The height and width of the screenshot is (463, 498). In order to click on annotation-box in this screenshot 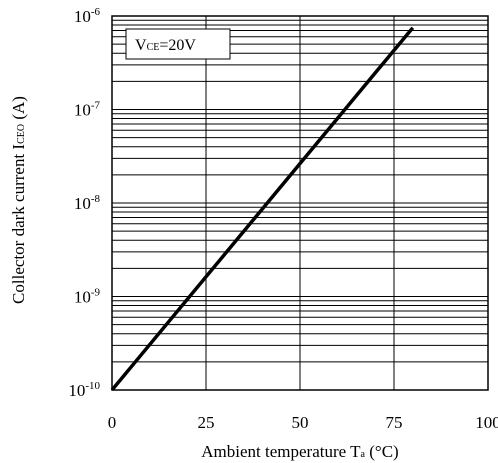, I will do `click(178, 44)`.